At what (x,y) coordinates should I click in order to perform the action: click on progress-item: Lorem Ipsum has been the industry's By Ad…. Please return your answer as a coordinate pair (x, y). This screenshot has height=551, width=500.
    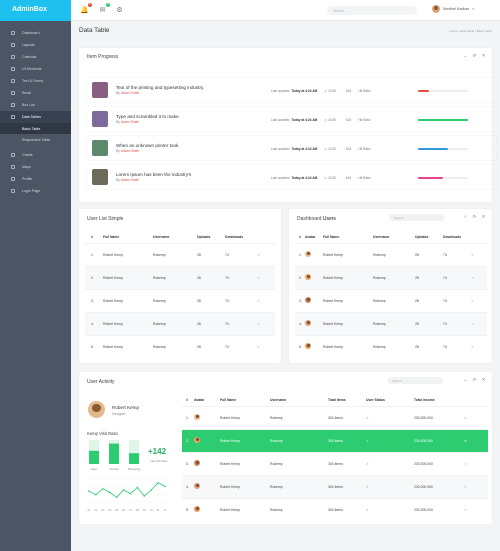
    Looking at the image, I should click on (292, 177).